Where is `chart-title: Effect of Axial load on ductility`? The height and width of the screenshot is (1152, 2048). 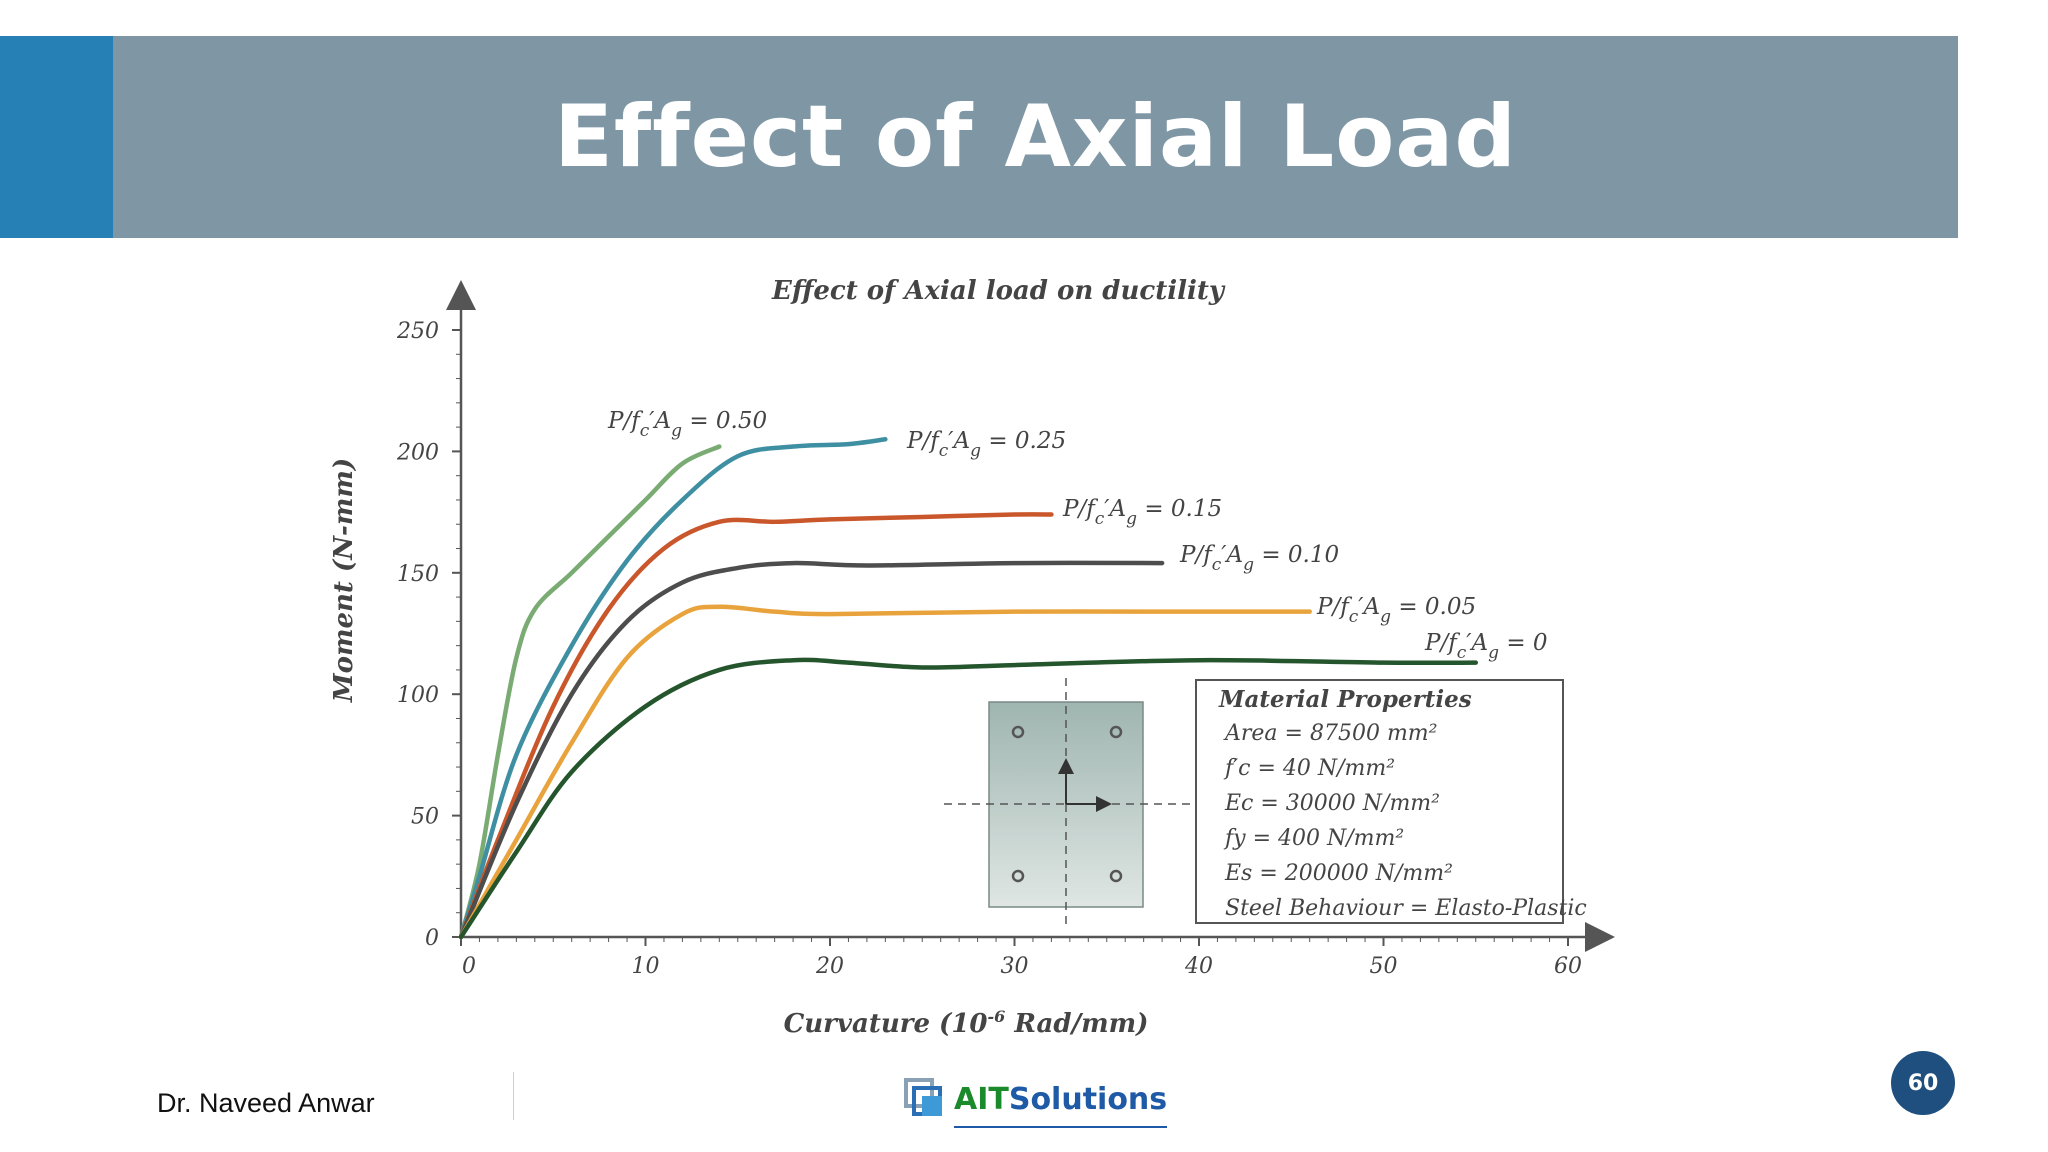
chart-title: Effect of Axial load on ductility is located at coordinates (998, 291).